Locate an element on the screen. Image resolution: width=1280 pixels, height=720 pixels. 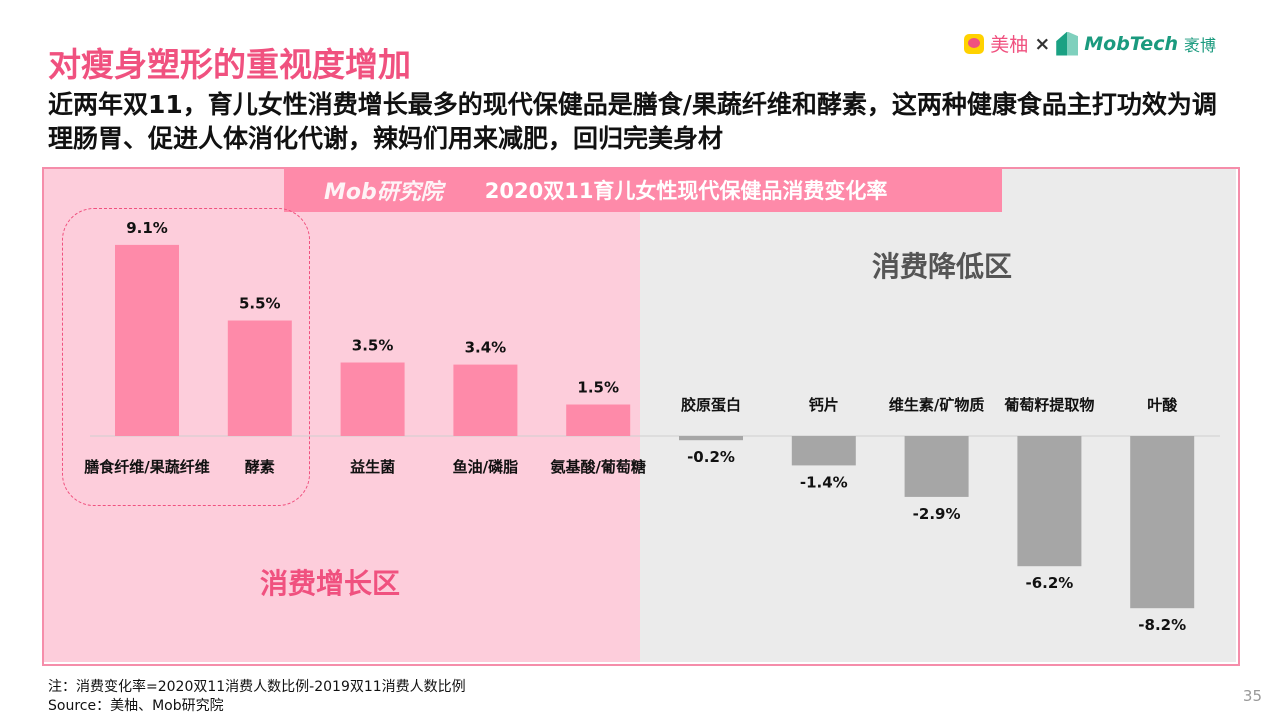
chart-banner: Mob研究院 2020双11育儿女性现代保健品消费变化率 is located at coordinates (643, 190).